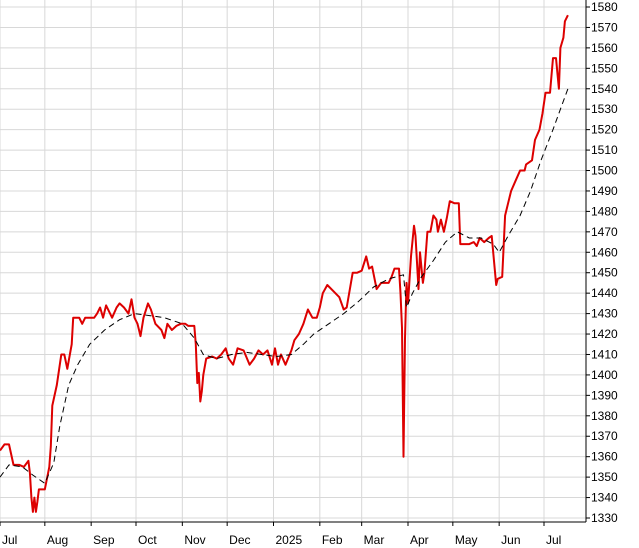 The height and width of the screenshot is (548, 639). Describe the element at coordinates (604, 27) in the screenshot. I see `y-tick-label: 1570` at that location.